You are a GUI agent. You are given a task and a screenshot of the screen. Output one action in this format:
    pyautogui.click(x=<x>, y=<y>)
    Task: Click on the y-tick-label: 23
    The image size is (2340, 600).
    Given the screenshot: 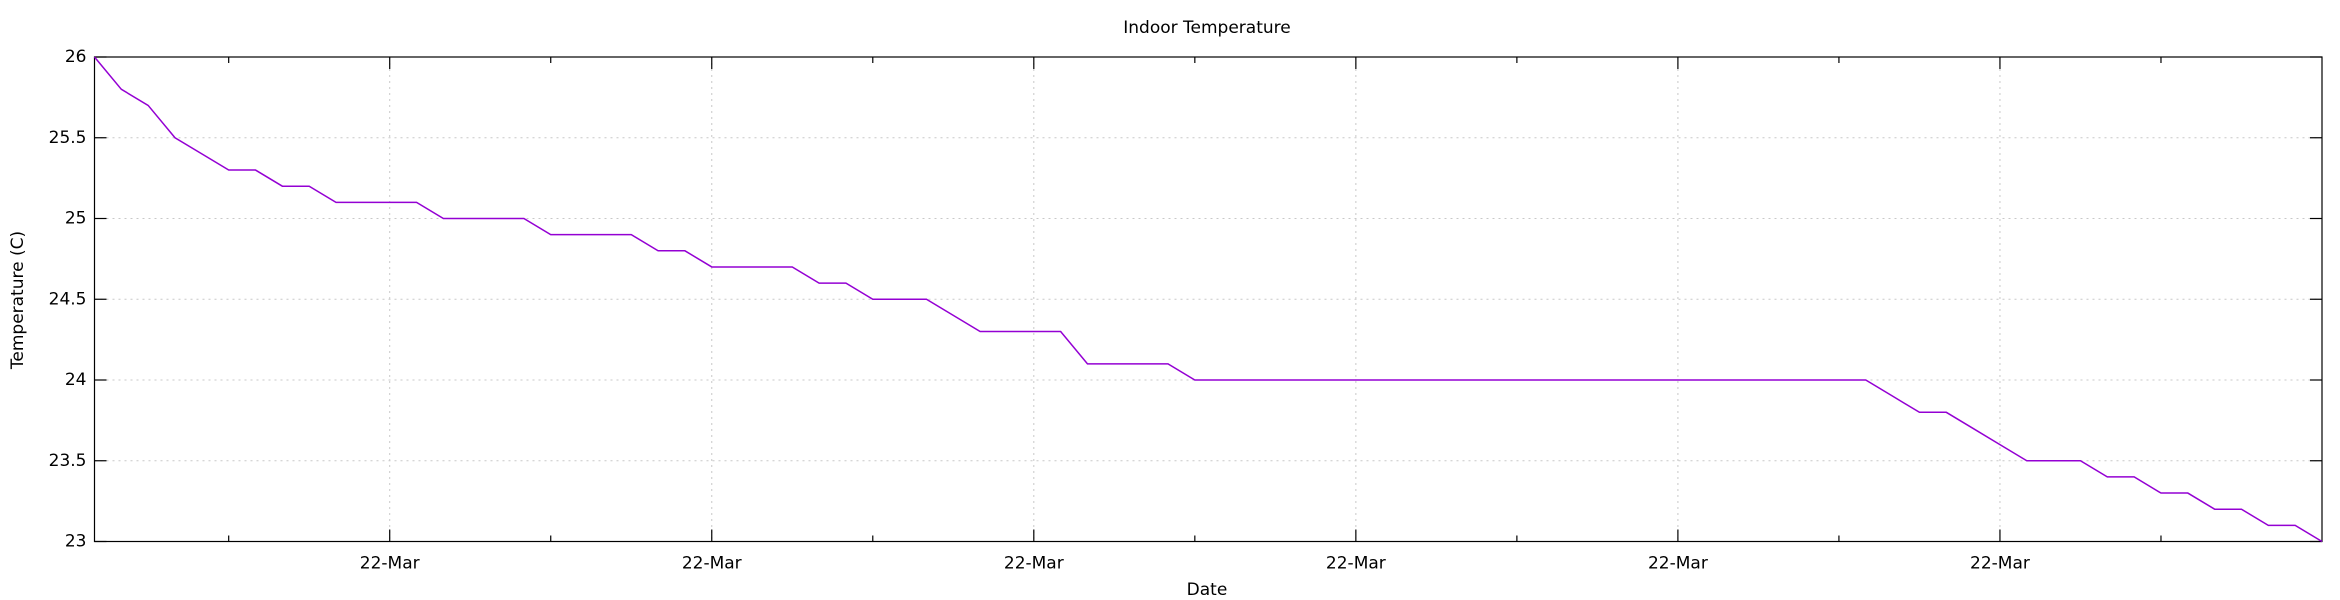 What is the action you would take?
    pyautogui.click(x=76, y=542)
    